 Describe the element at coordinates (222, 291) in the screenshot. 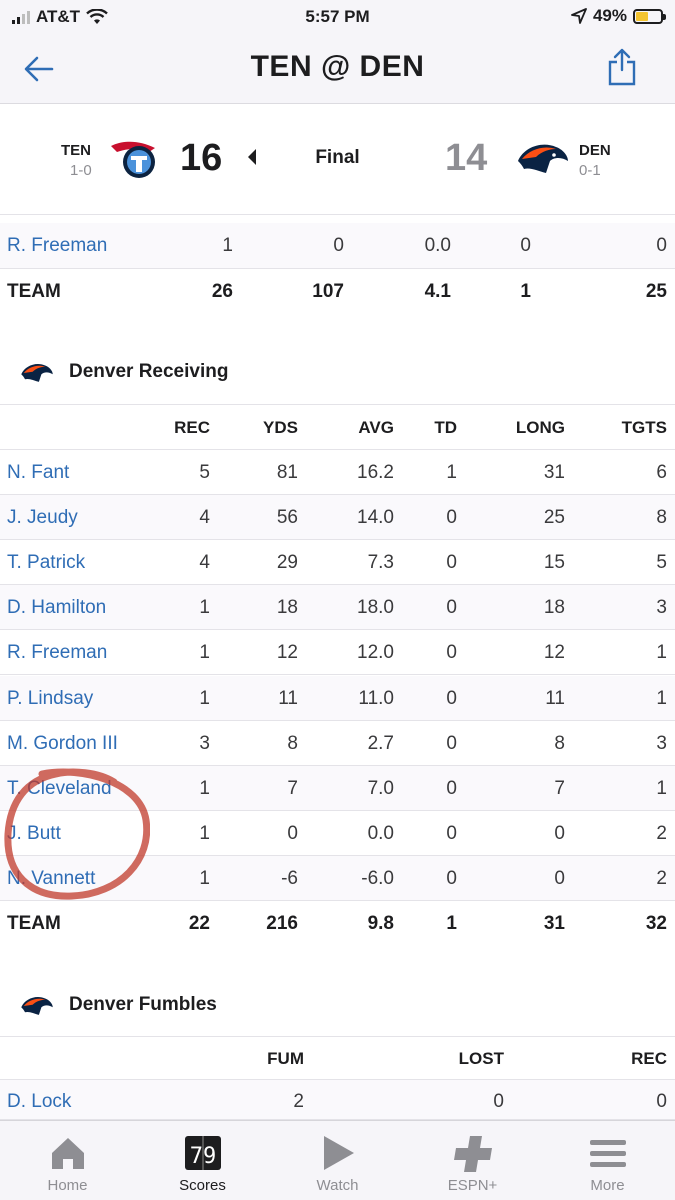

I see `stat-cell: 26` at that location.